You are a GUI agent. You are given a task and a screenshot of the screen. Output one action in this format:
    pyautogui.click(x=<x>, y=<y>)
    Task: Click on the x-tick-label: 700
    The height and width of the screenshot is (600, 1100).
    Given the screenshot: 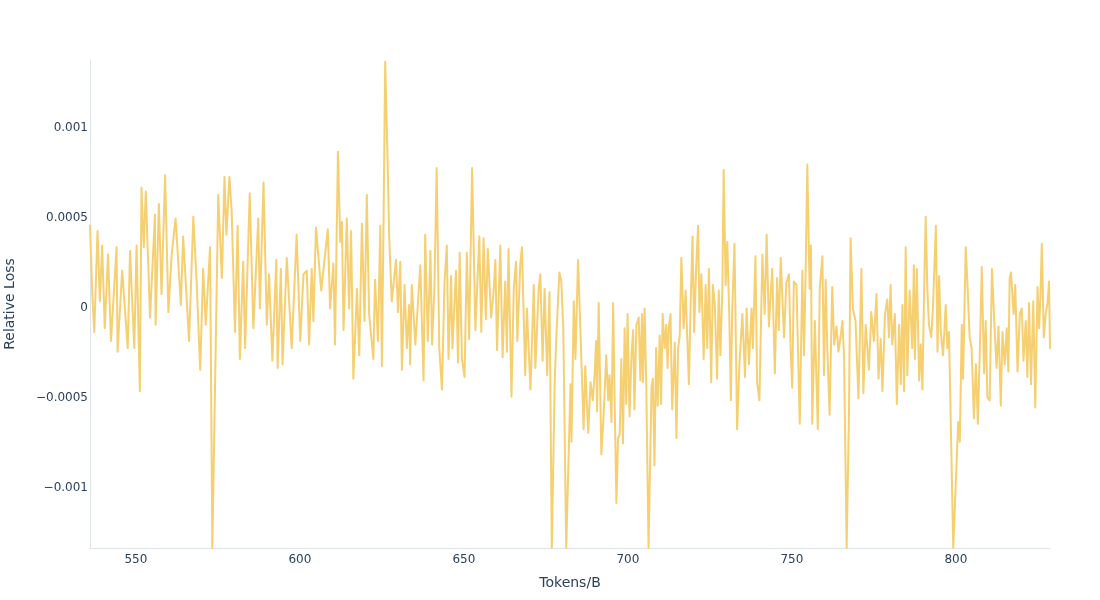 What is the action you would take?
    pyautogui.click(x=628, y=559)
    